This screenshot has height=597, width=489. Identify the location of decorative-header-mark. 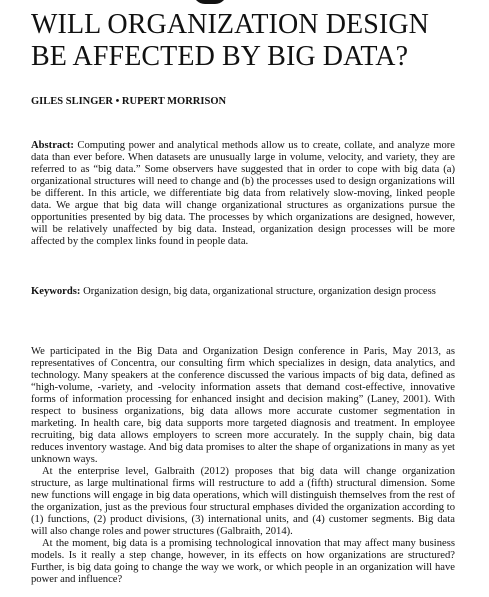
(210, 2).